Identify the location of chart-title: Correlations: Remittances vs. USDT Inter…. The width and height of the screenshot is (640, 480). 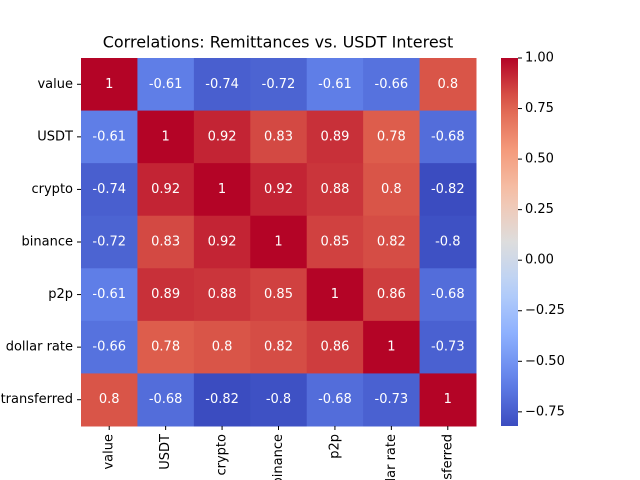
(278, 42).